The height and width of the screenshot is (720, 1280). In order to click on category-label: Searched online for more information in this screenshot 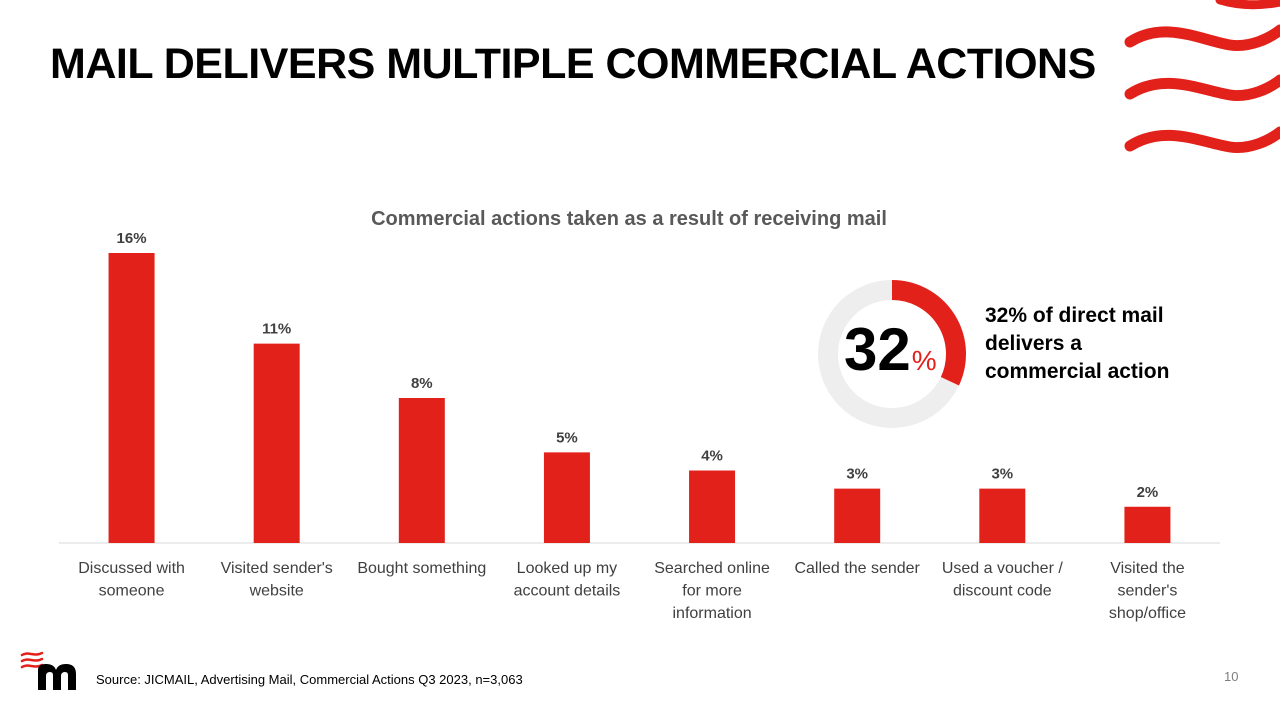, I will do `click(712, 591)`.